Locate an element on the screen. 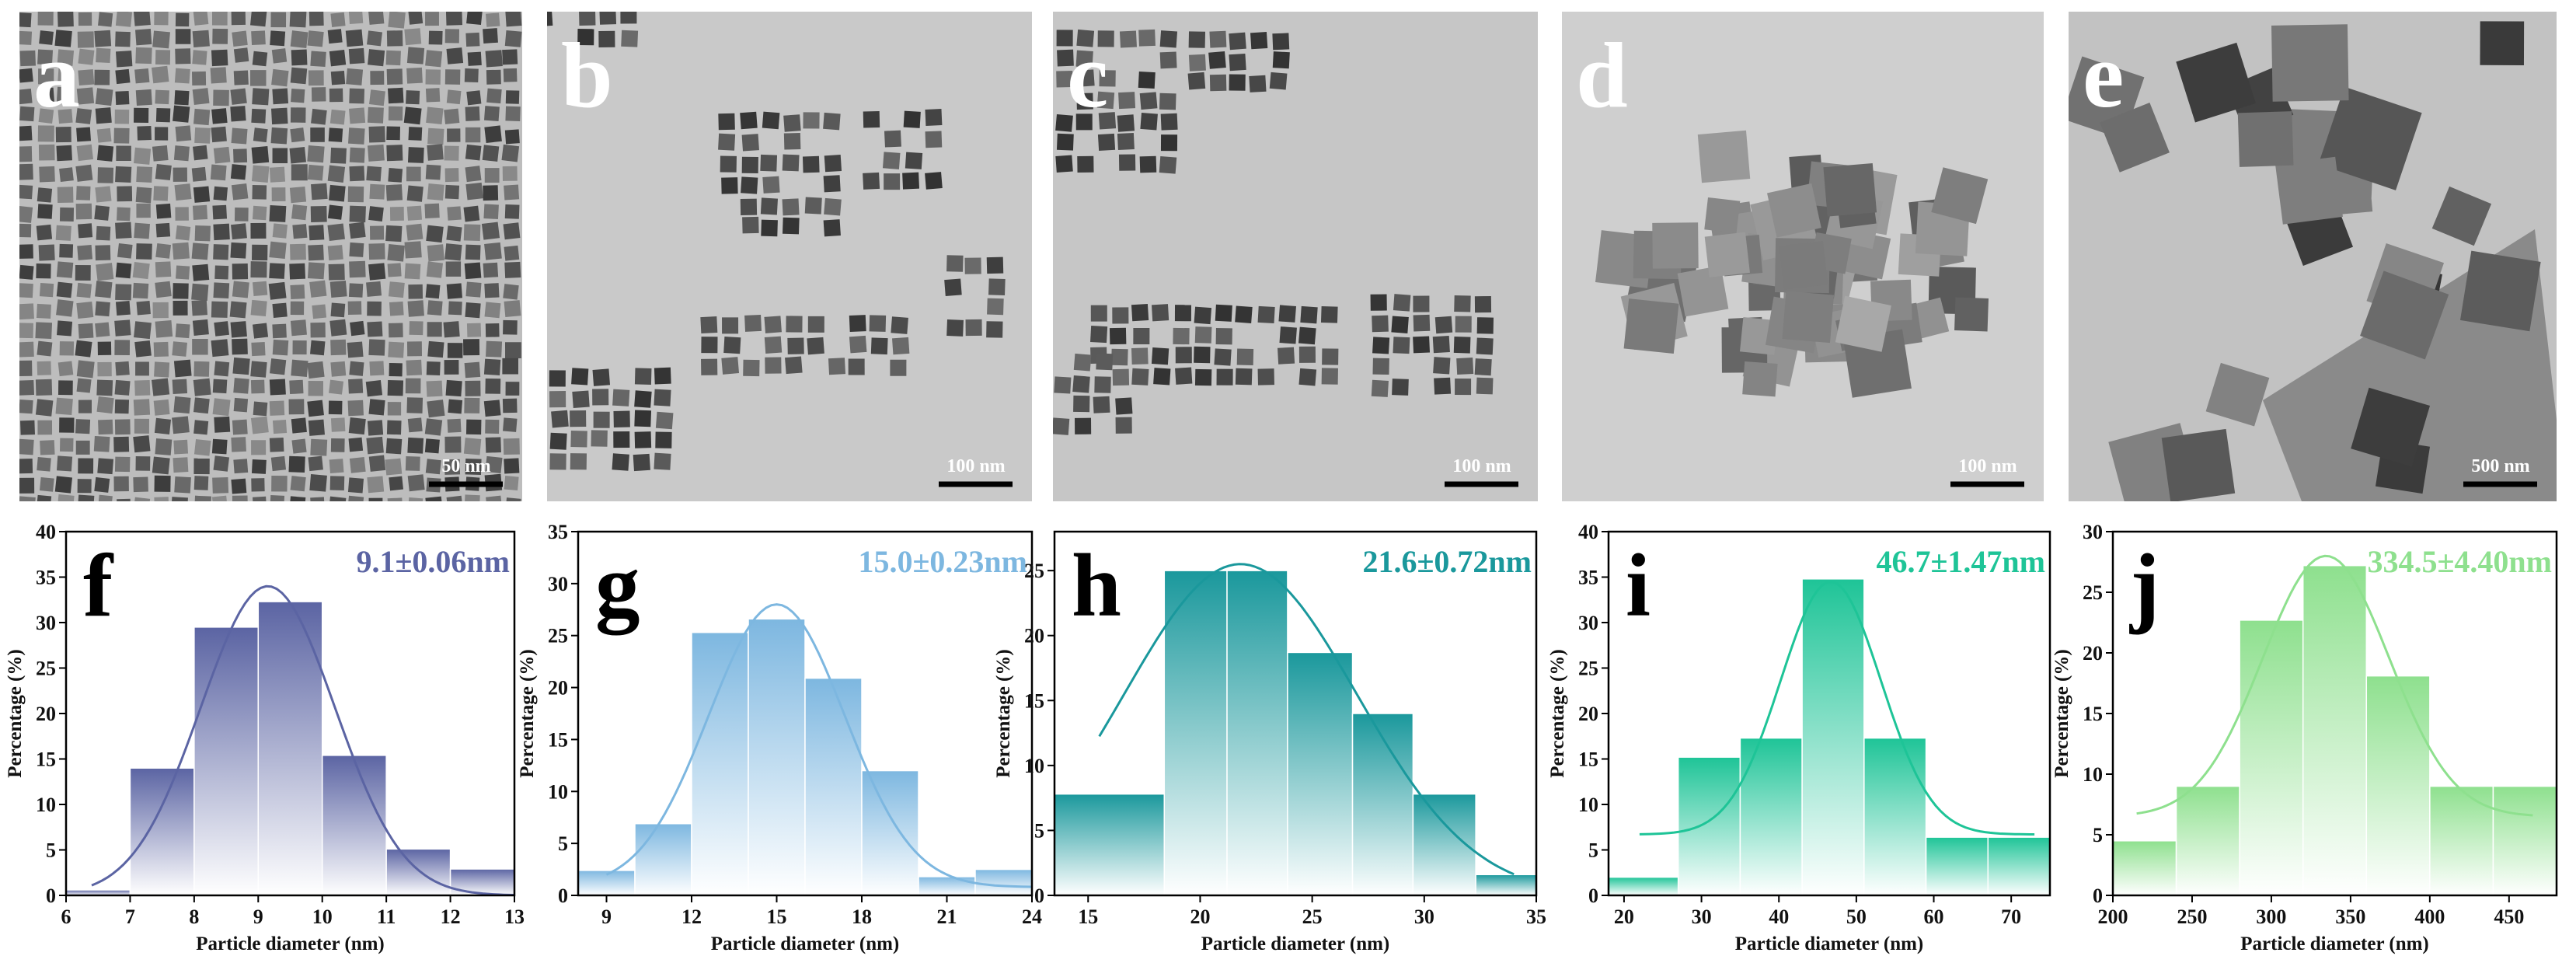 This screenshot has height=970, width=2576. x-tick-label: 7 is located at coordinates (130, 916).